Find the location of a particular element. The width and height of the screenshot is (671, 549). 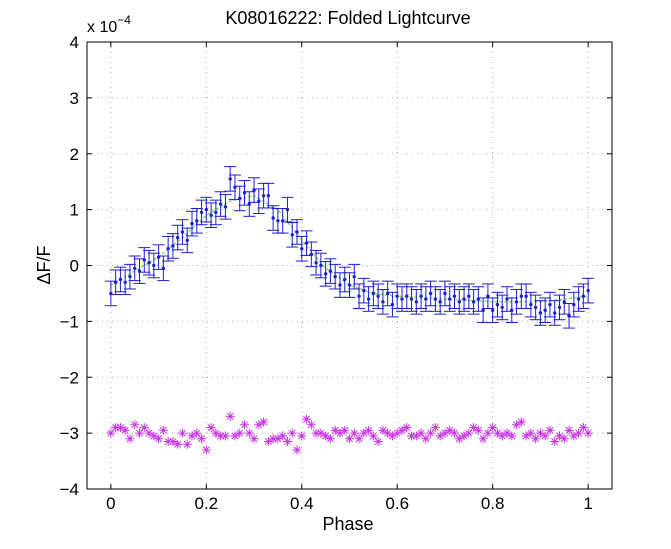

y-axis-multiplier: x 10−4 is located at coordinates (109, 24).